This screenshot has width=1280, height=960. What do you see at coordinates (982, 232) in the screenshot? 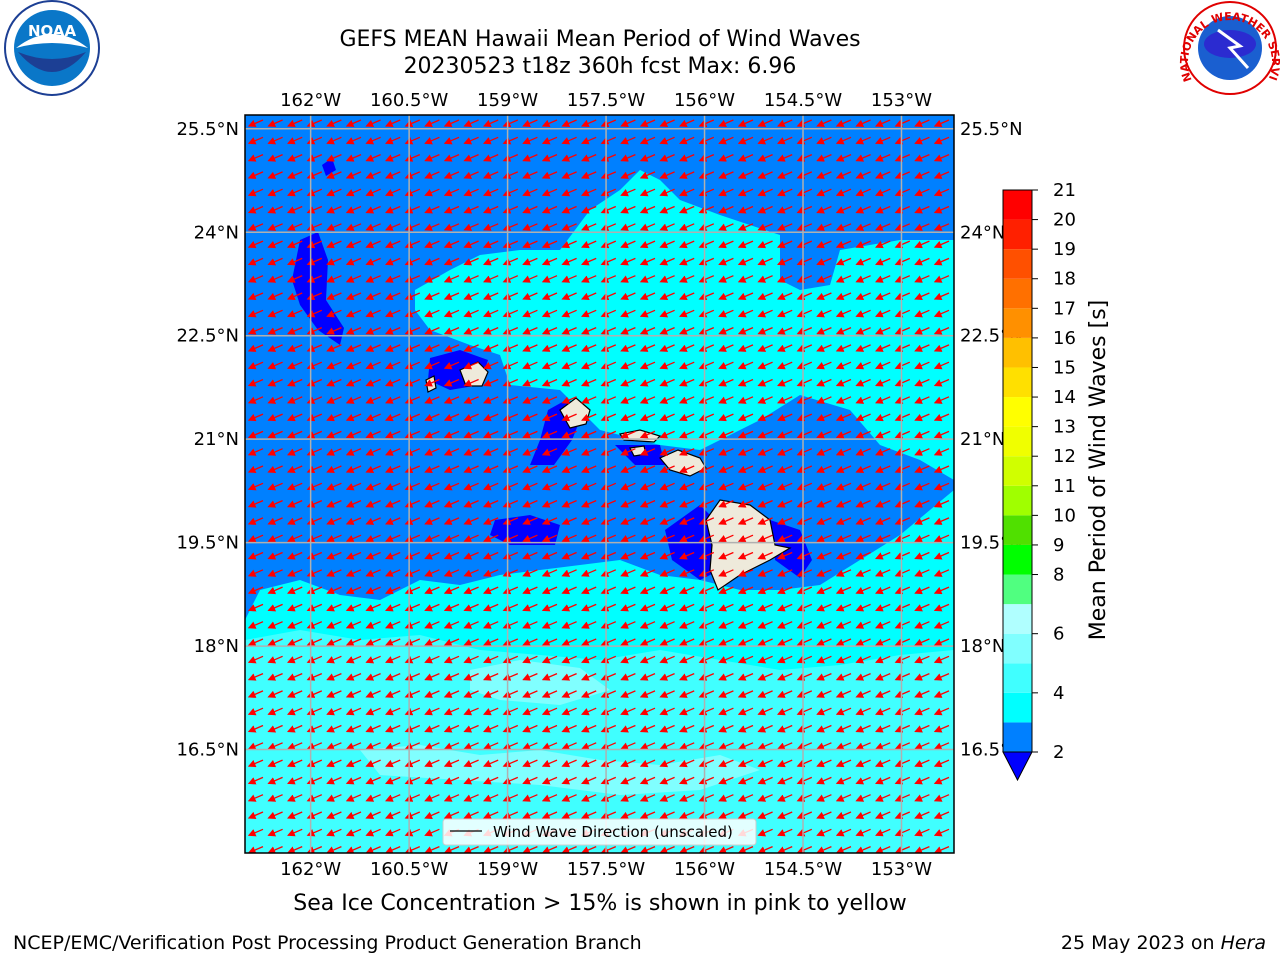
I see `lat-tick-label: 24°N` at bounding box center [982, 232].